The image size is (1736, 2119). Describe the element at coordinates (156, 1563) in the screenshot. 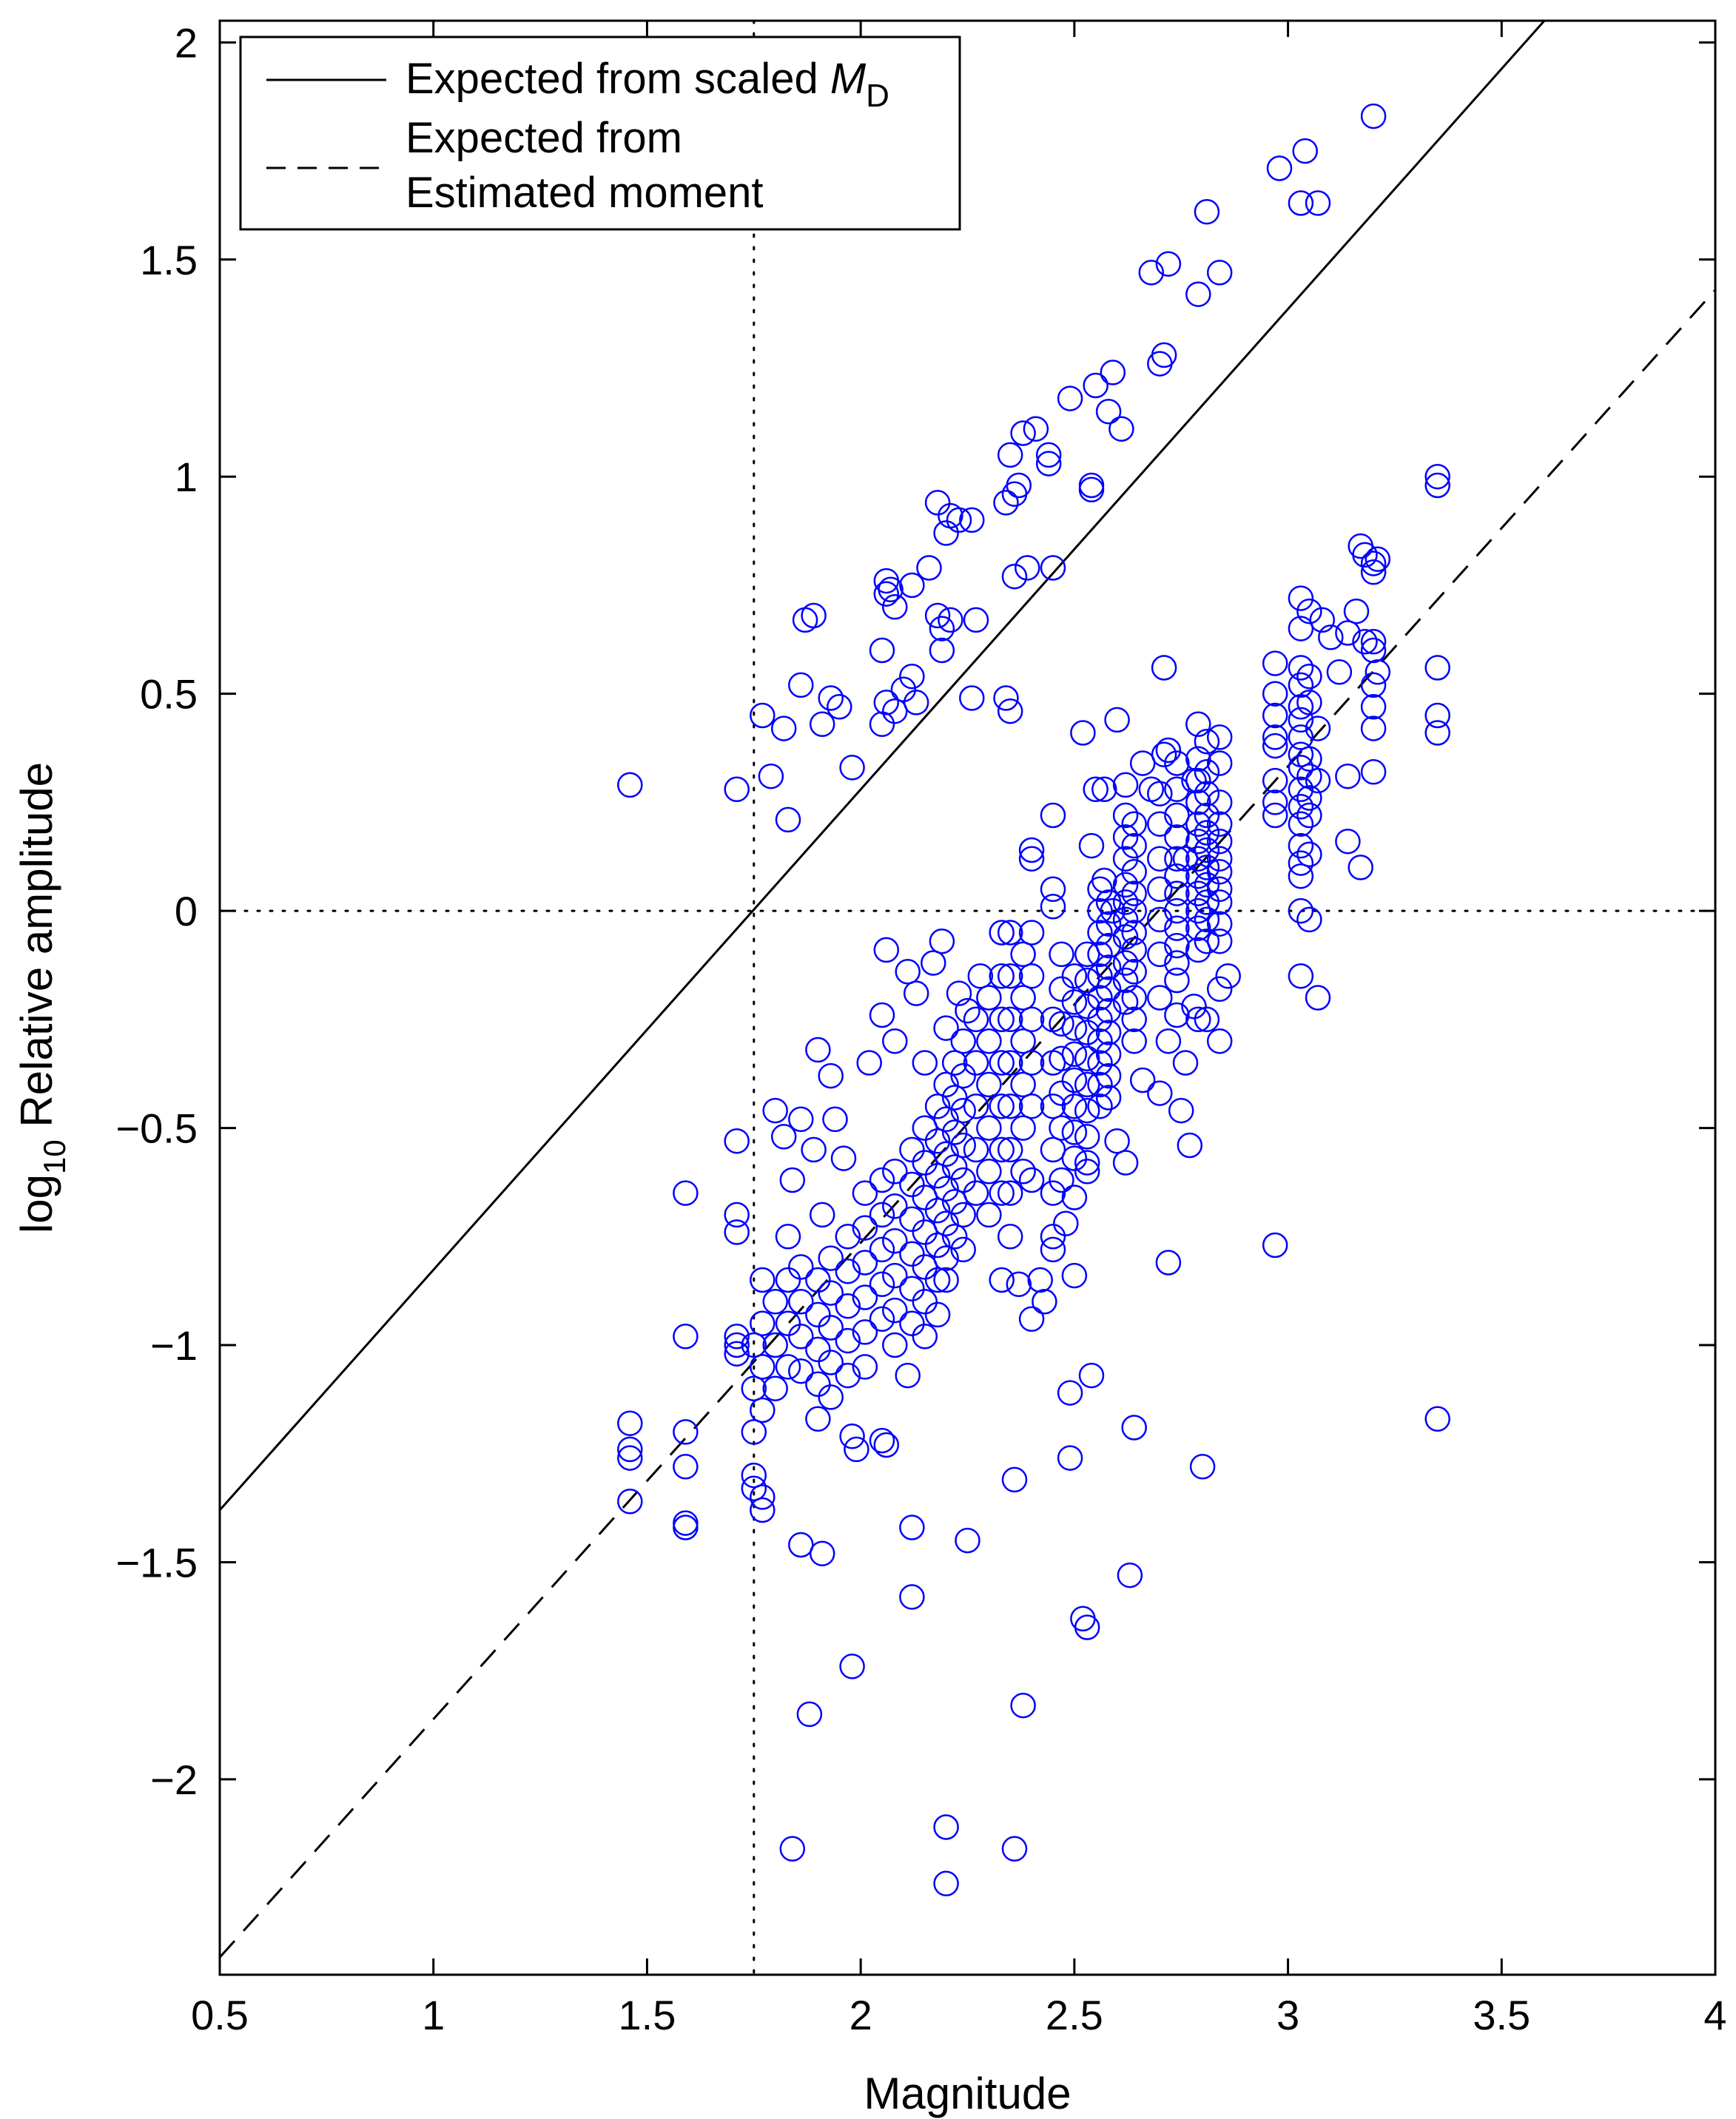

I see `y-tick-label: −1.5` at that location.